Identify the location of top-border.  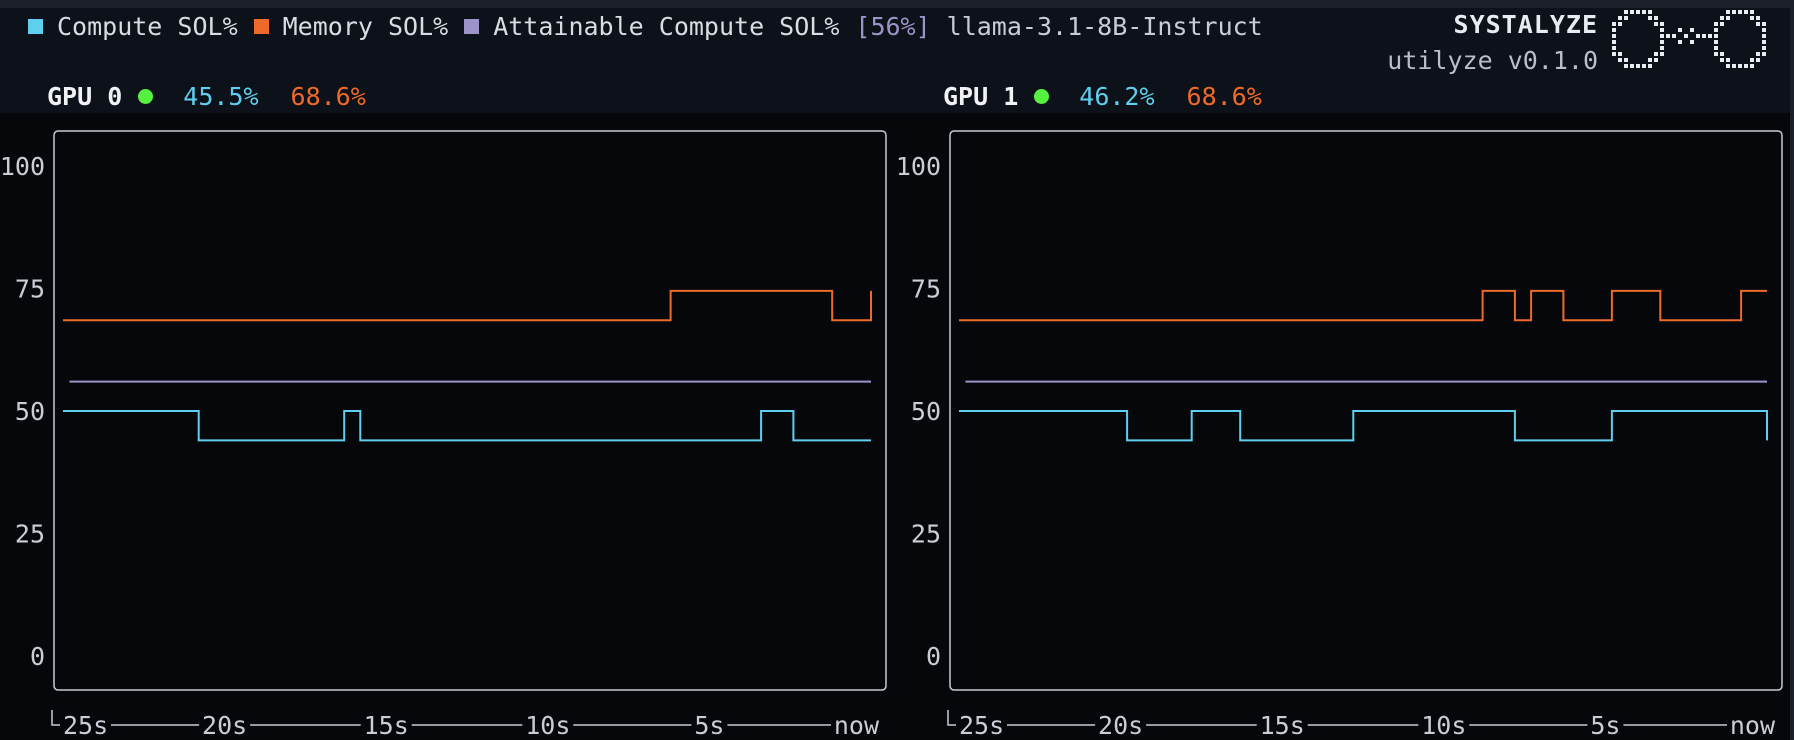
(897, 4).